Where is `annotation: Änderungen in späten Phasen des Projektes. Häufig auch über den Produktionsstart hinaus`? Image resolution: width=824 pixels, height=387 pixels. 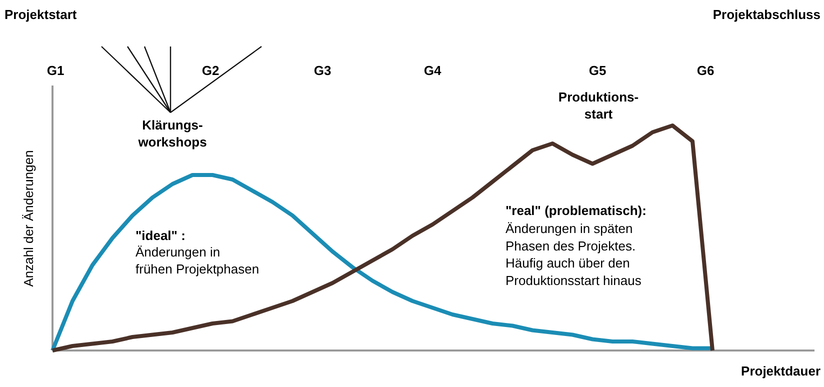
annotation: Änderungen in späten Phasen des Projektes. Häufig auch über den Produktionsstart hinaus is located at coordinates (574, 254).